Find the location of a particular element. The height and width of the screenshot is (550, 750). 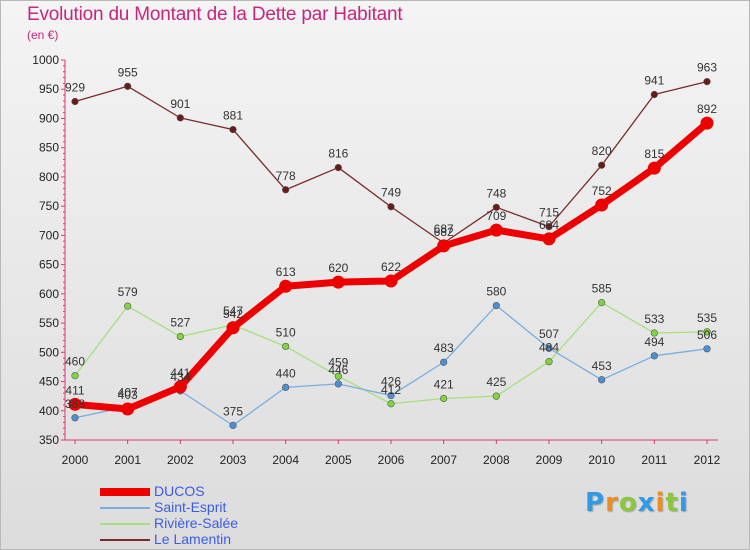

data-label-saint-esprit: 440 is located at coordinates (286, 373).